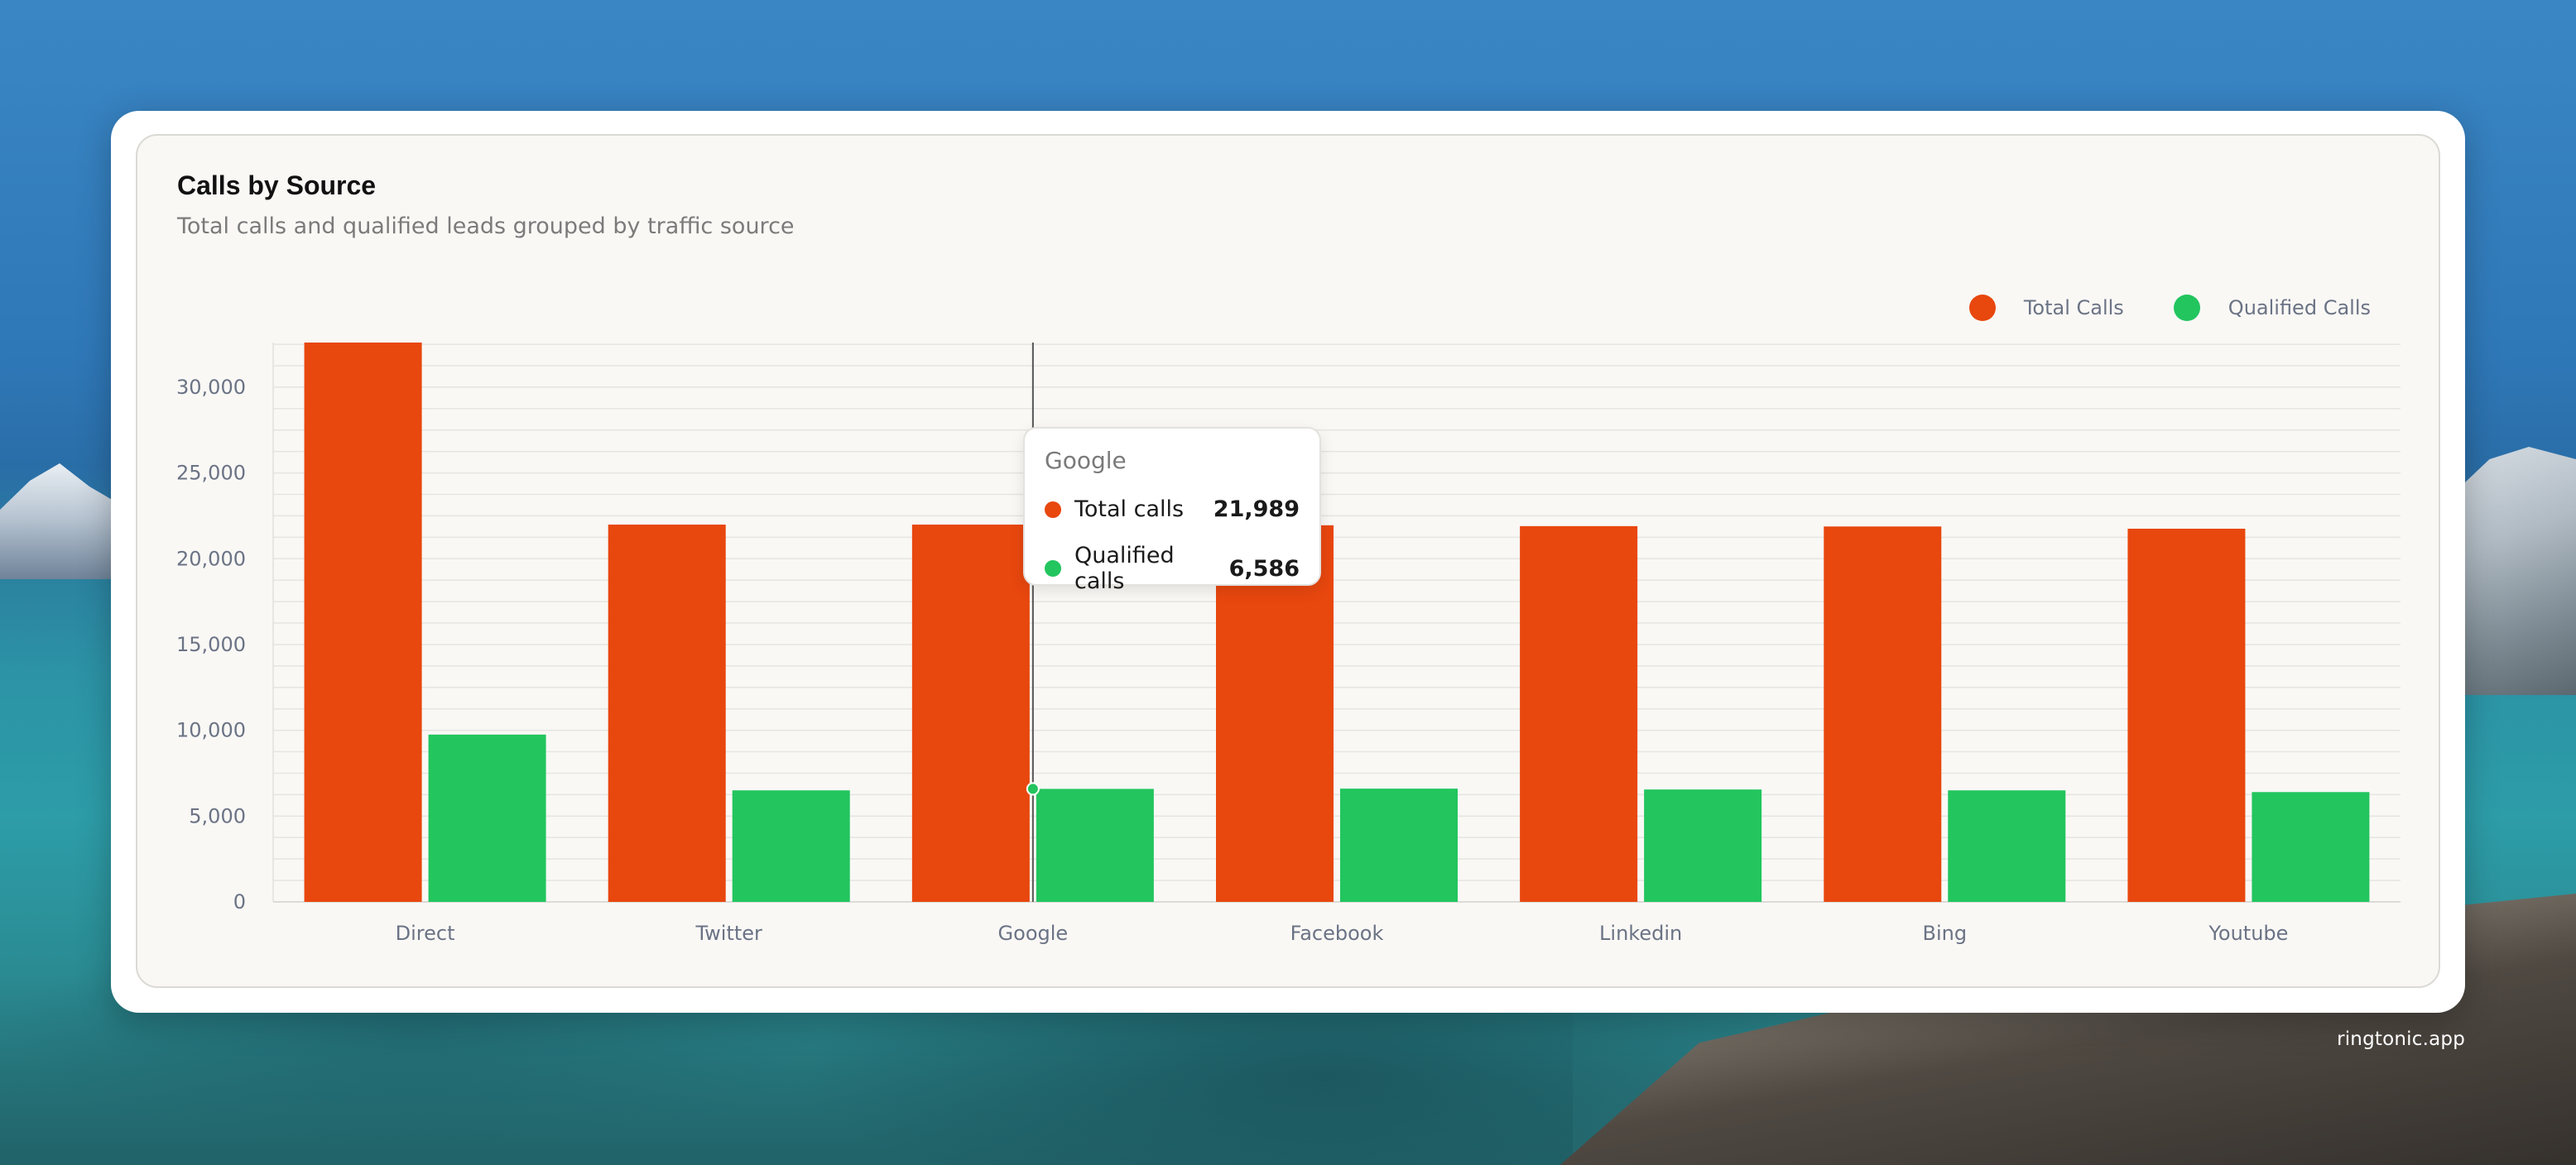 The height and width of the screenshot is (1165, 2576). Describe the element at coordinates (1033, 789) in the screenshot. I see `hover-point-qualified-calls` at that location.